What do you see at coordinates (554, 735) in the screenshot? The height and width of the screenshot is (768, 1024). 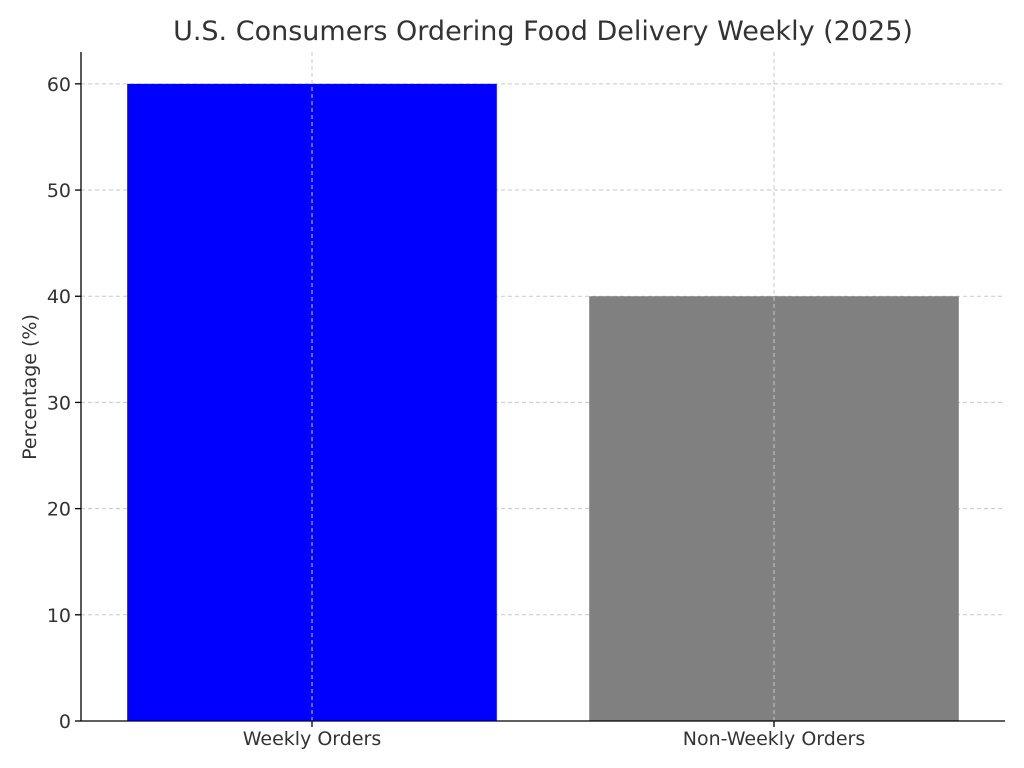 I see `x-ticks-layer: Weekly Orders Non-Weekly Orders` at bounding box center [554, 735].